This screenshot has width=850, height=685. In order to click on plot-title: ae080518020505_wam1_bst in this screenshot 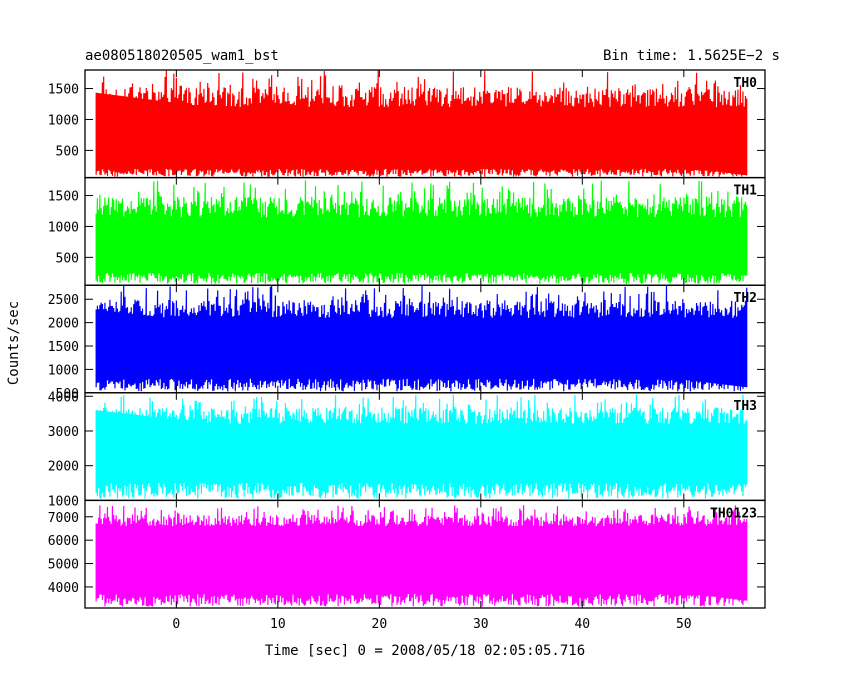, I will do `click(182, 56)`.